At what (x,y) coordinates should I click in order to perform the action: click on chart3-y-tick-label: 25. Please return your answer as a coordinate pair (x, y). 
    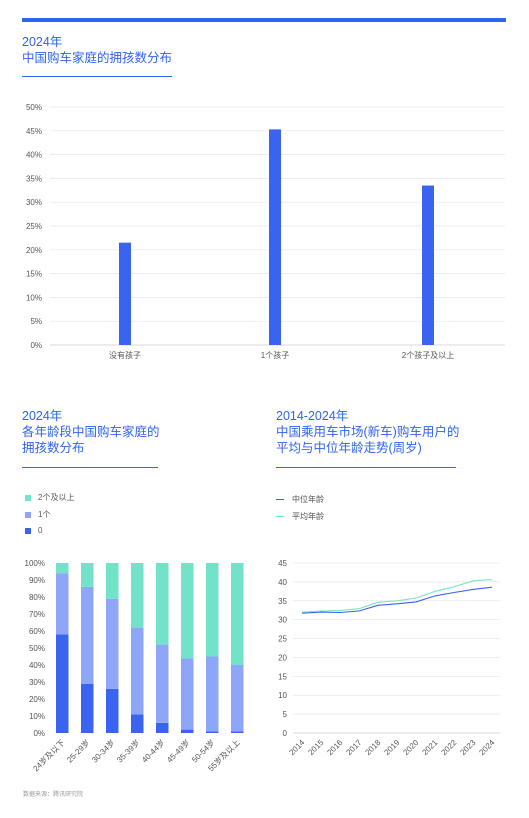
    Looking at the image, I should click on (282, 639).